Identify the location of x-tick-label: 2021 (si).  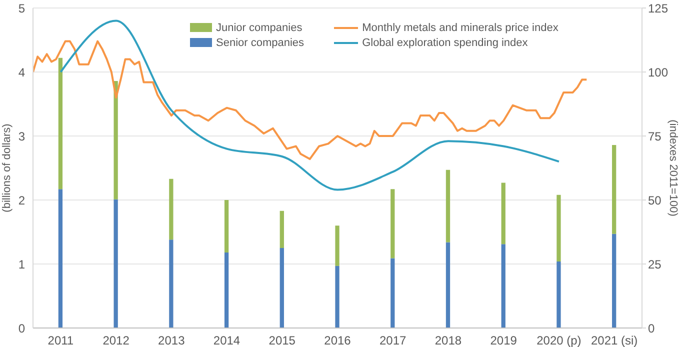
(614, 340).